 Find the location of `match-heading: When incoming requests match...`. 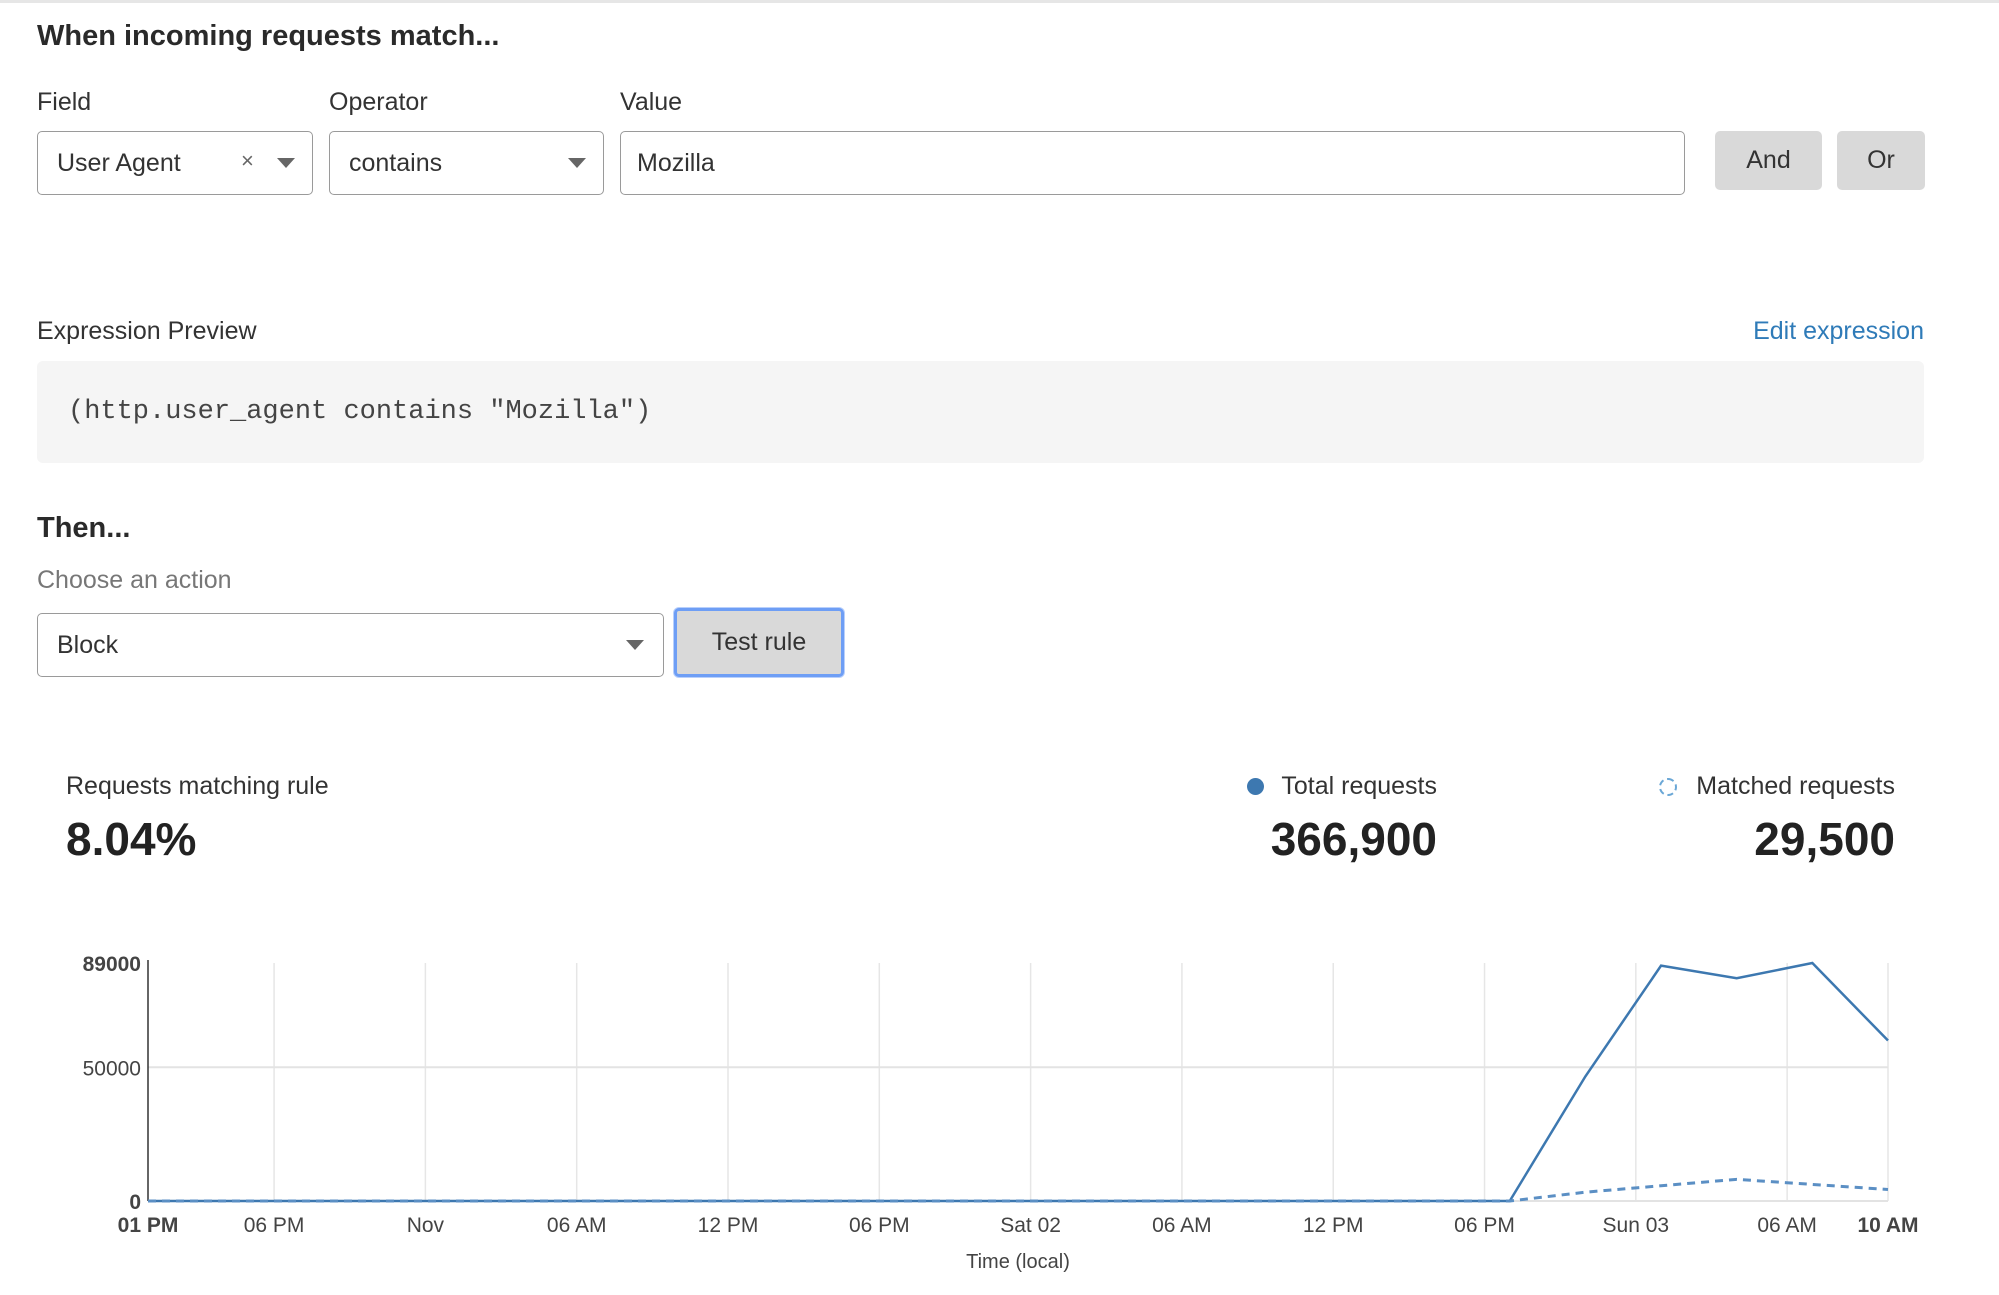

match-heading: When incoming requests match... is located at coordinates (268, 36).